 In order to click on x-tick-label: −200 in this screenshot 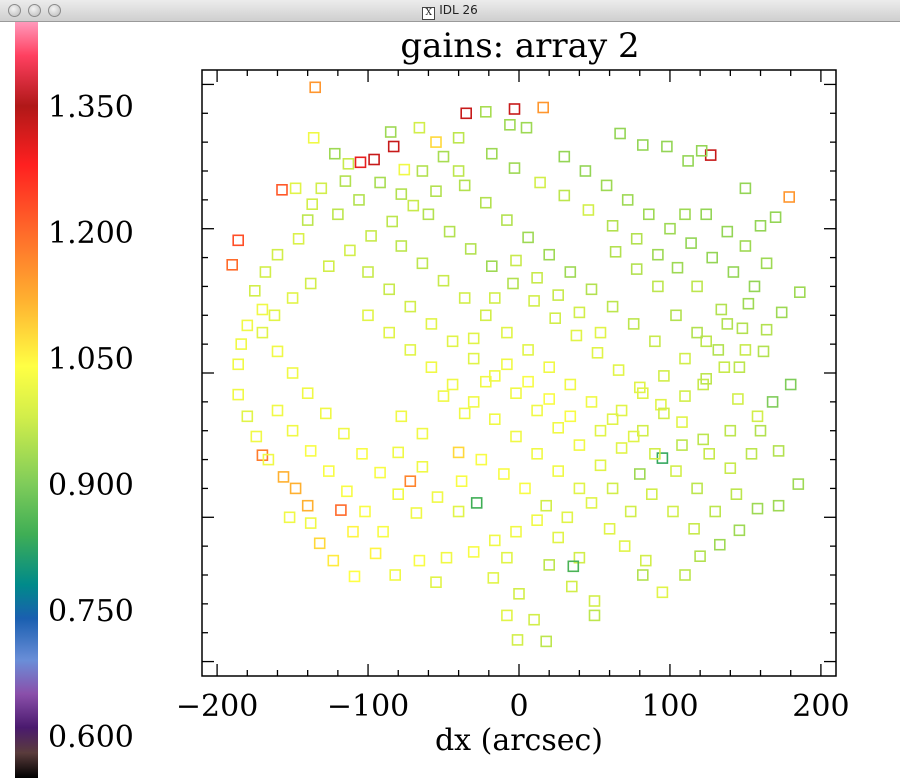, I will do `click(217, 706)`.